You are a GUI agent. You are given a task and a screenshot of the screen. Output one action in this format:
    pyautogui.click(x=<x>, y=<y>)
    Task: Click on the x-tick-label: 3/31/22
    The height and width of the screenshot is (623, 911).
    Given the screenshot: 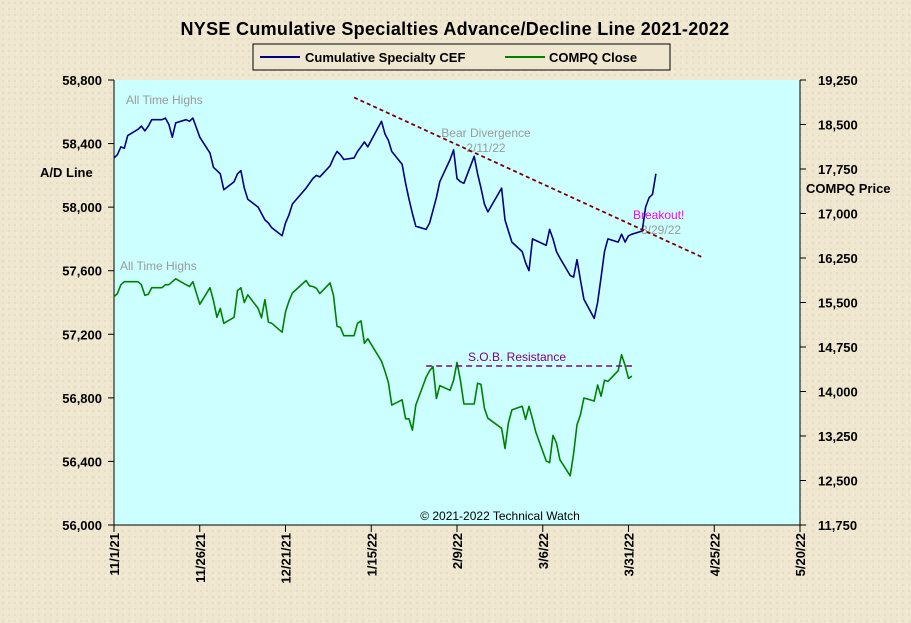 What is the action you would take?
    pyautogui.click(x=629, y=554)
    